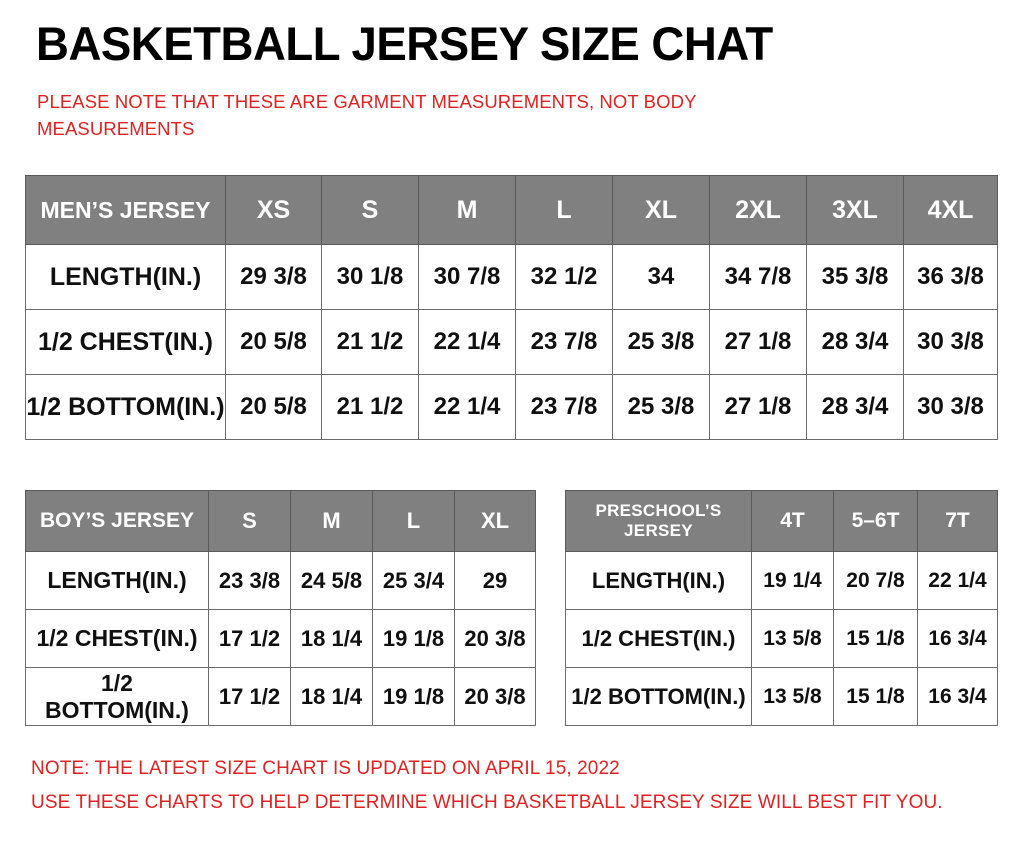  Describe the element at coordinates (249, 580) in the screenshot. I see `boys-length-s: 23 3/8` at that location.